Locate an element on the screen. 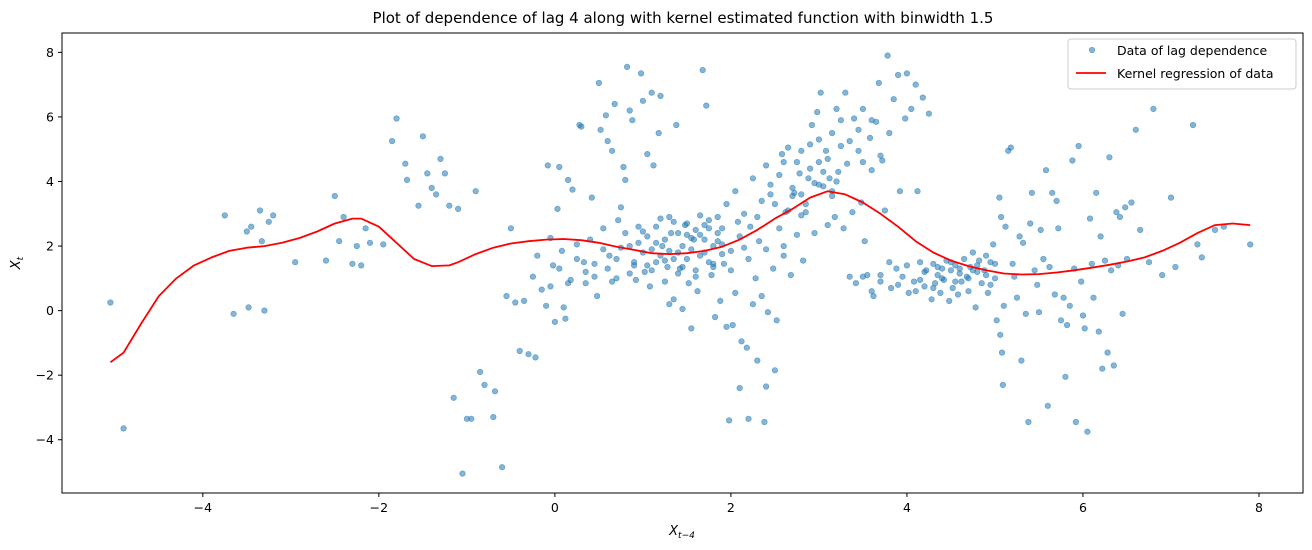 The width and height of the screenshot is (1312, 550). y-tick-label: 6 is located at coordinates (50, 116).